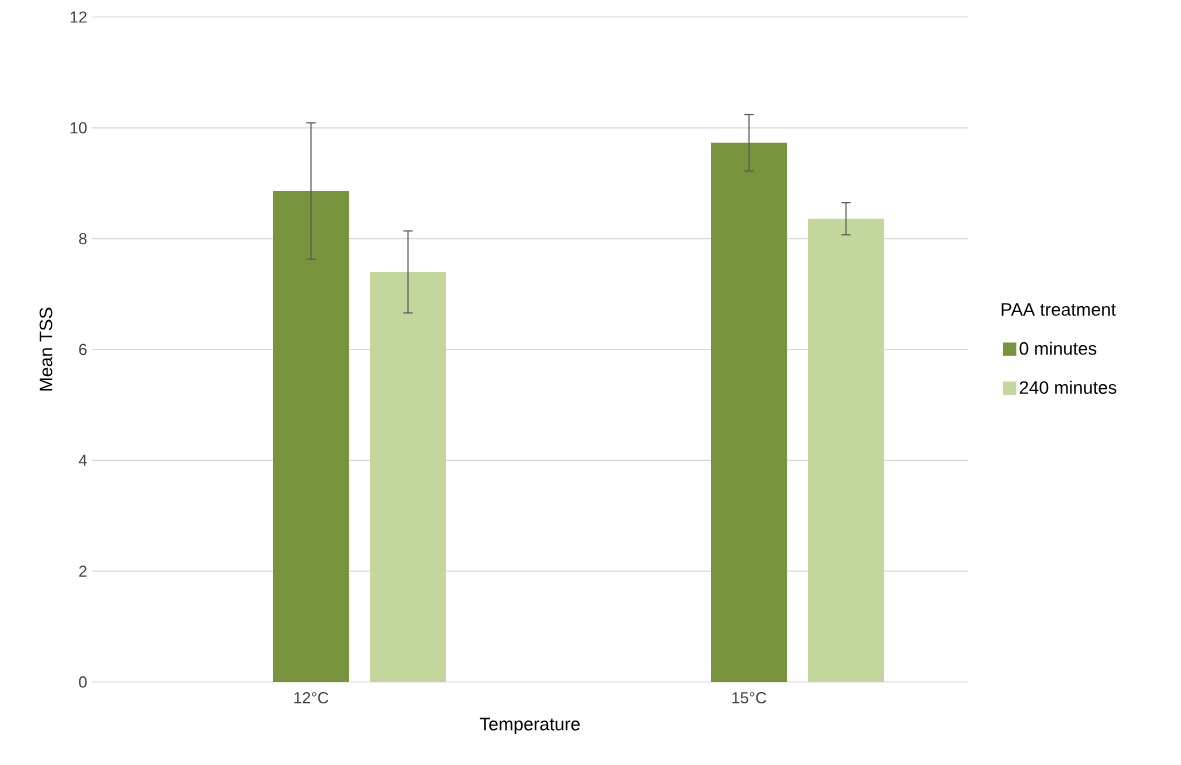 Image resolution: width=1181 pixels, height=765 pixels. What do you see at coordinates (1058, 309) in the screenshot?
I see `legend-title: PAA treatment` at bounding box center [1058, 309].